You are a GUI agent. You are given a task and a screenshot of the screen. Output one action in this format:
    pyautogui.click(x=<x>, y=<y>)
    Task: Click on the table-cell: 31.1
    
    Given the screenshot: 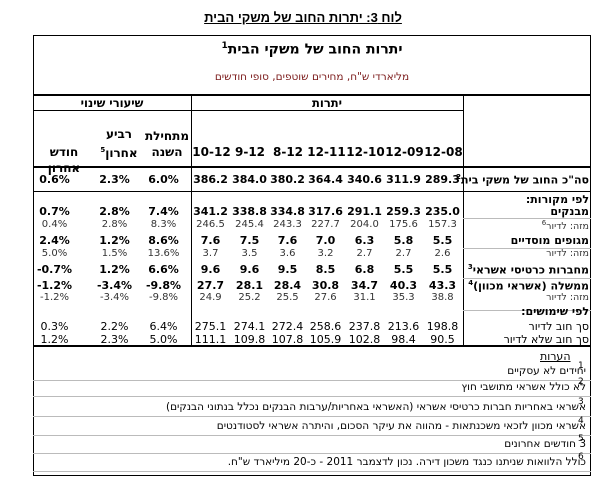 What is the action you would take?
    pyautogui.click(x=364, y=297)
    